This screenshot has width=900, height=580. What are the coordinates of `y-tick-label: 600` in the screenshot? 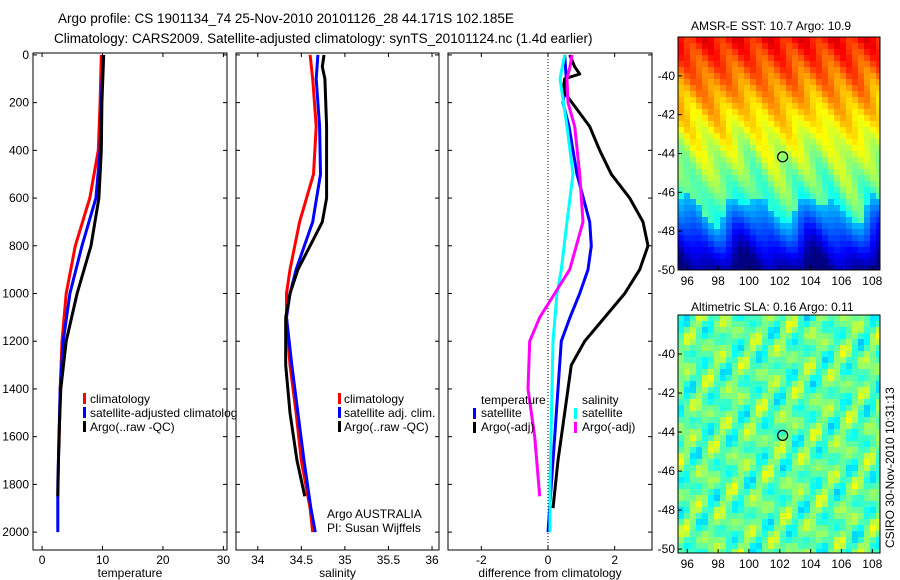 It's located at (19, 198).